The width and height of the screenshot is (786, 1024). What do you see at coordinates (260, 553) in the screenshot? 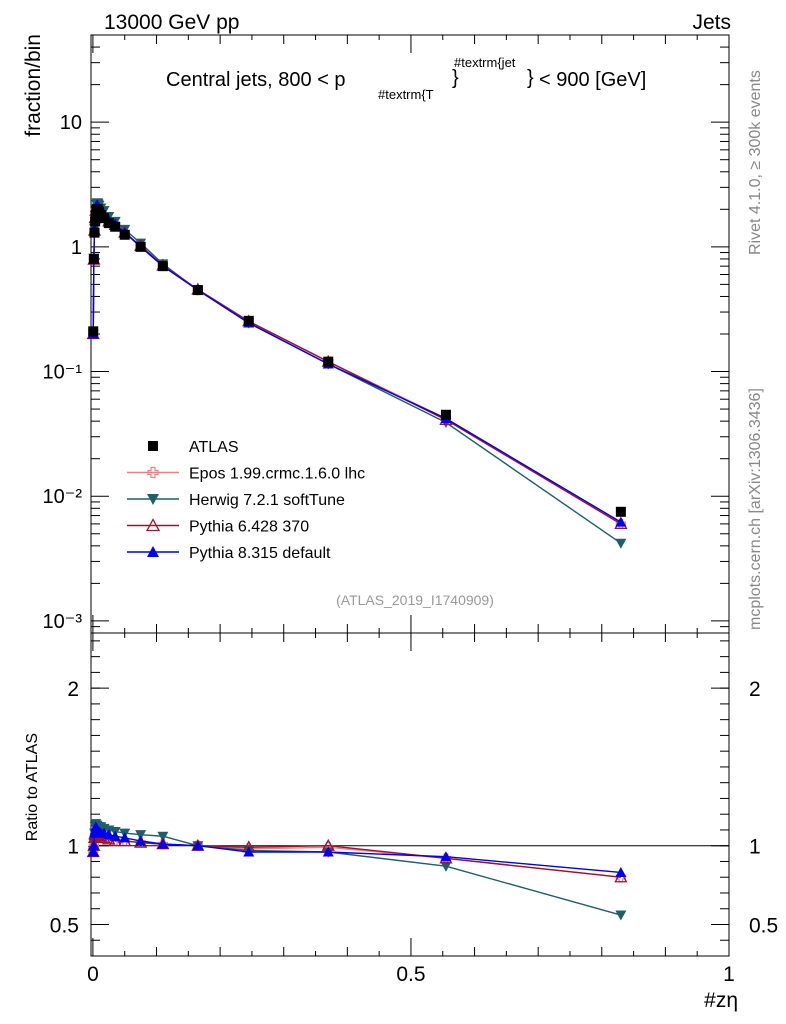
I see `legend-label: Pythia 8.315 default` at bounding box center [260, 553].